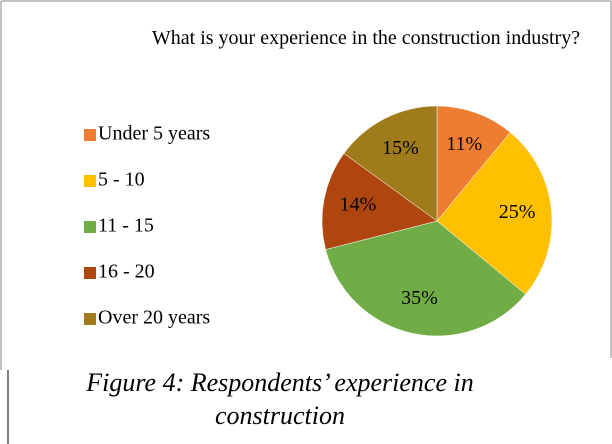  I want to click on data-label: 11%, so click(464, 144).